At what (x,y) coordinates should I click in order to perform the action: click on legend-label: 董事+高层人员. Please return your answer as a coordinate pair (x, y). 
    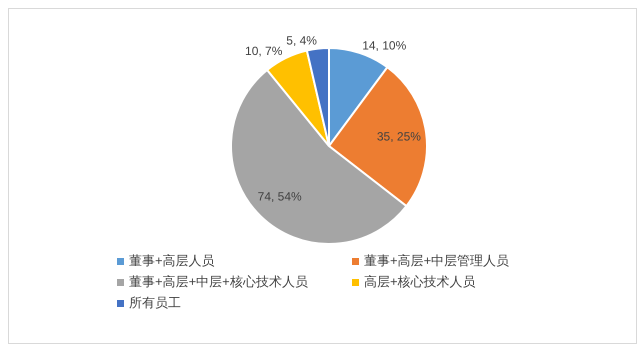
    Looking at the image, I should click on (172, 261).